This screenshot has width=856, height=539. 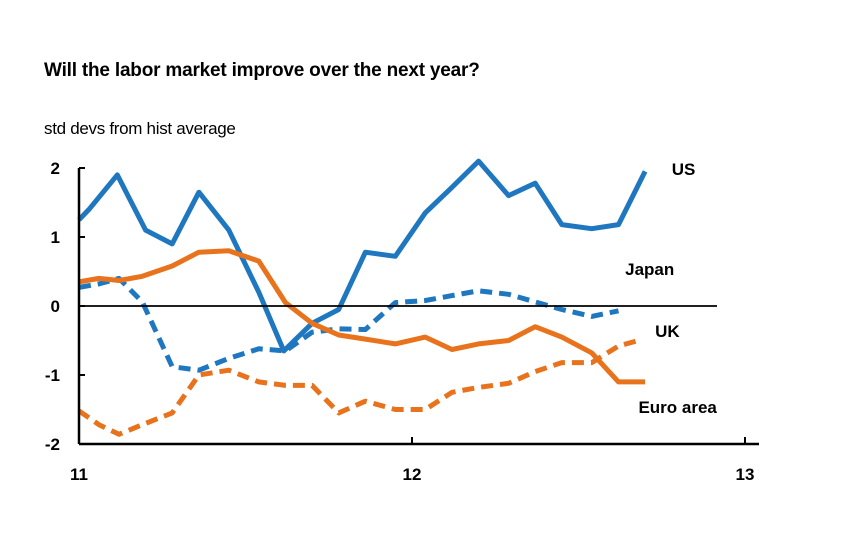 What do you see at coordinates (55, 306) in the screenshot?
I see `y-tick-label: 0` at bounding box center [55, 306].